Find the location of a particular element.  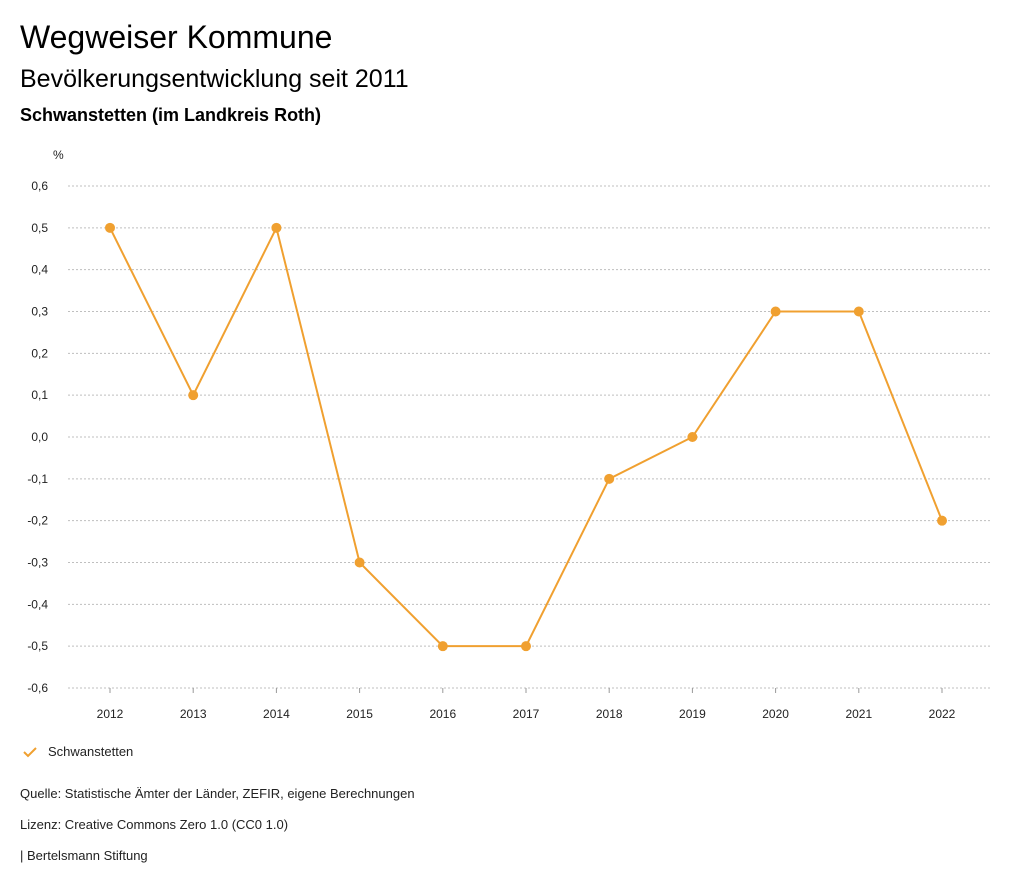

data-point-2018 is located at coordinates (609, 478).